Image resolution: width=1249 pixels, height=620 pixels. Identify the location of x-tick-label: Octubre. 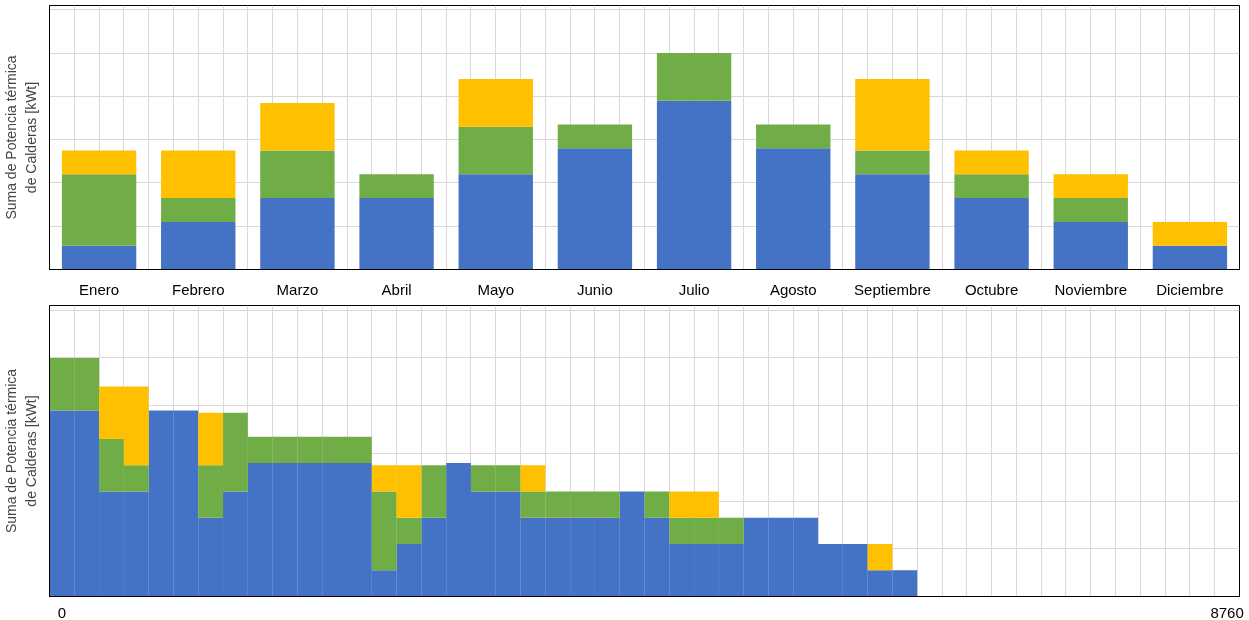
(991, 289).